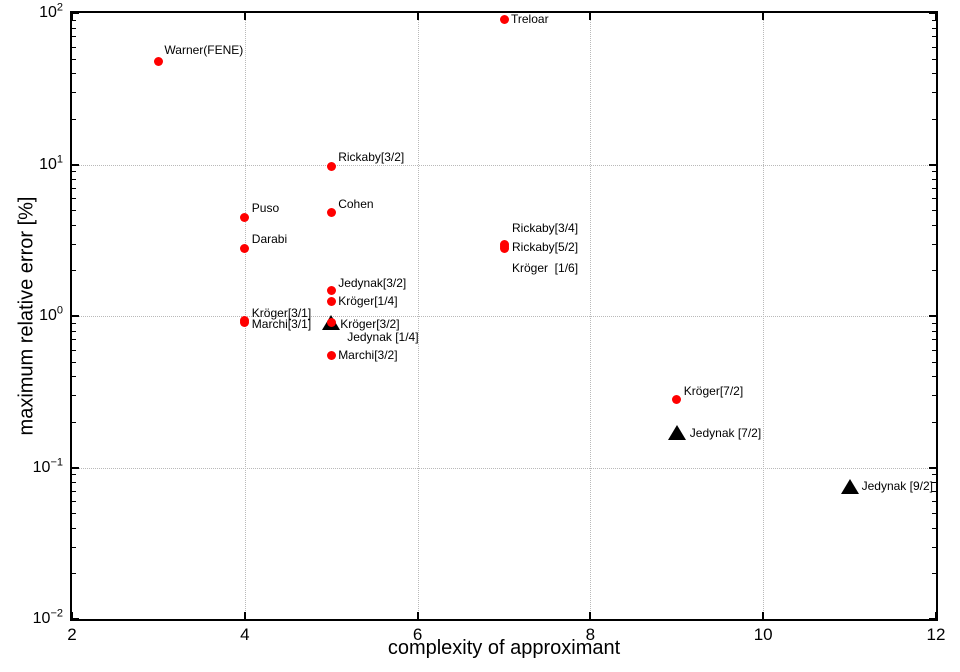  What do you see at coordinates (72, 634) in the screenshot?
I see `x-tick-label: 2` at bounding box center [72, 634].